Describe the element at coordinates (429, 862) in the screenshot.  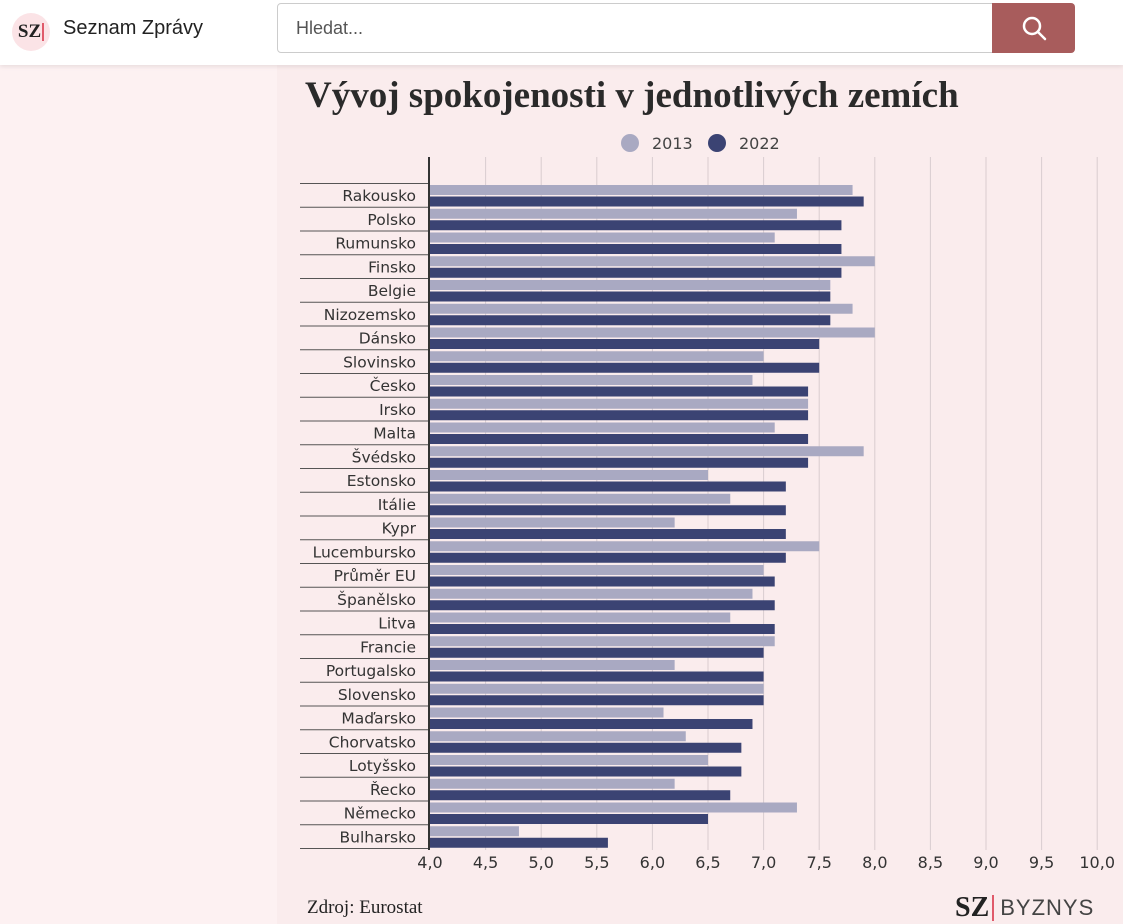
I see `x-tick-label: 4,0` at that location.